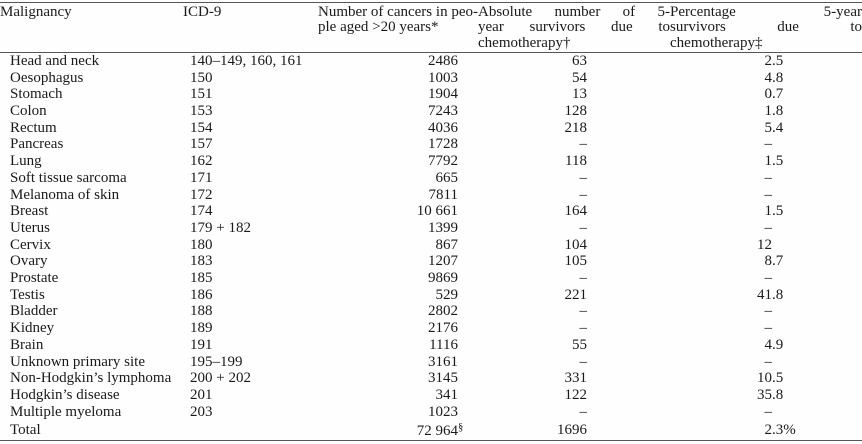  Describe the element at coordinates (36, 12) in the screenshot. I see `header-line: Malignancy` at that location.